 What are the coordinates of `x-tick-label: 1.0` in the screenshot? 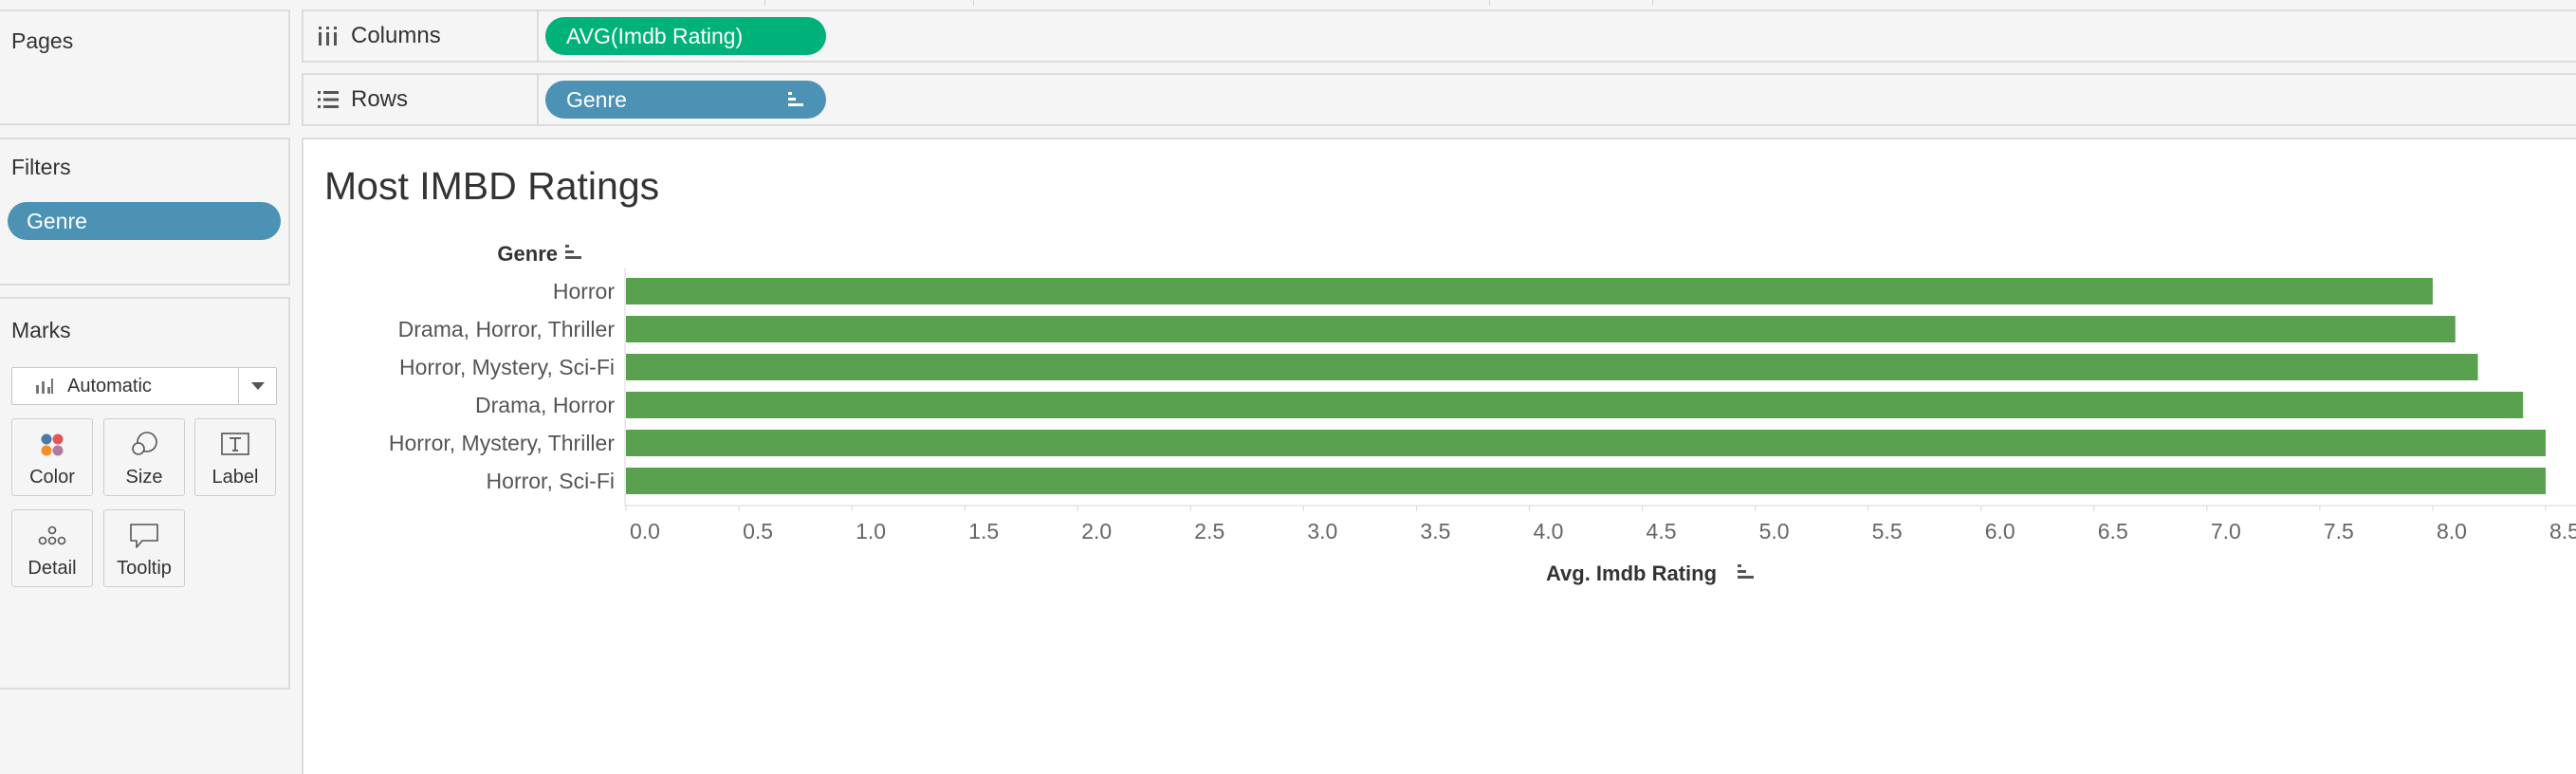 It's located at (871, 531).